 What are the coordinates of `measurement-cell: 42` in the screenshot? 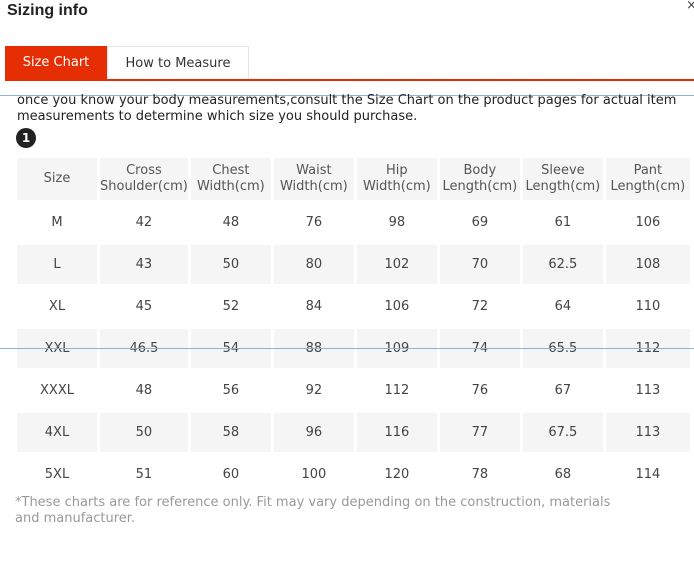 It's located at (144, 222).